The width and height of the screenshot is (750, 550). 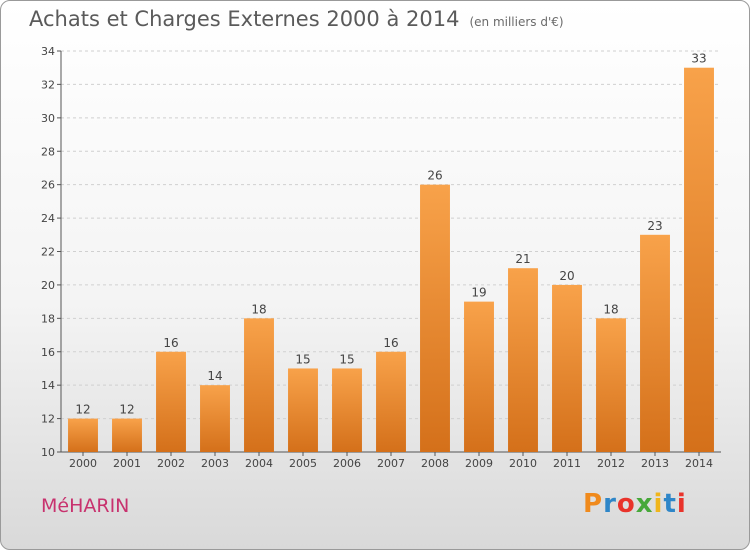 What do you see at coordinates (655, 463) in the screenshot?
I see `x-tick-label: 2013` at bounding box center [655, 463].